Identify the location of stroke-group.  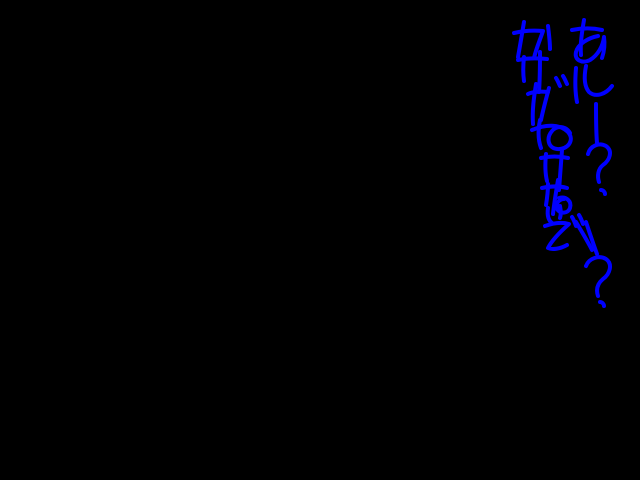
(563, 163).